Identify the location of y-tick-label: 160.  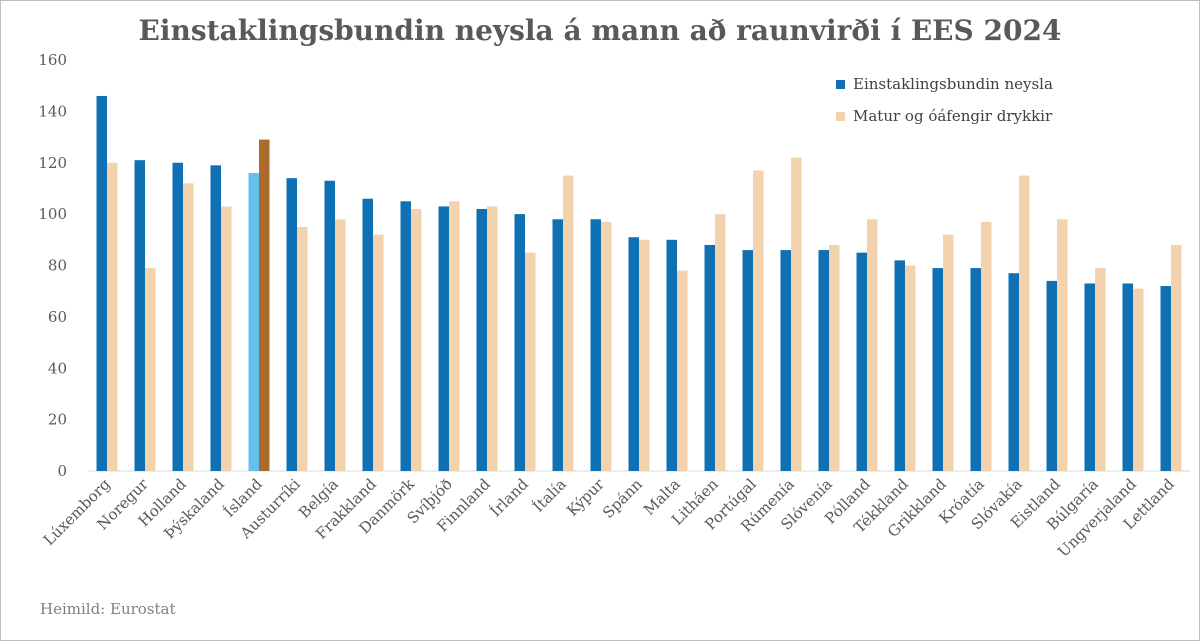
(52, 60).